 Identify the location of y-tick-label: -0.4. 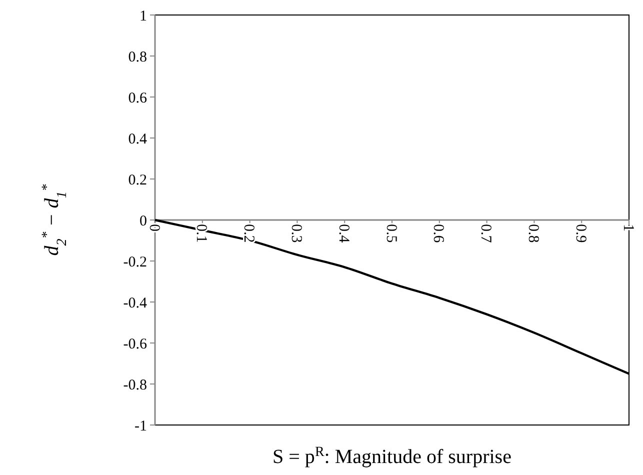
(135, 303).